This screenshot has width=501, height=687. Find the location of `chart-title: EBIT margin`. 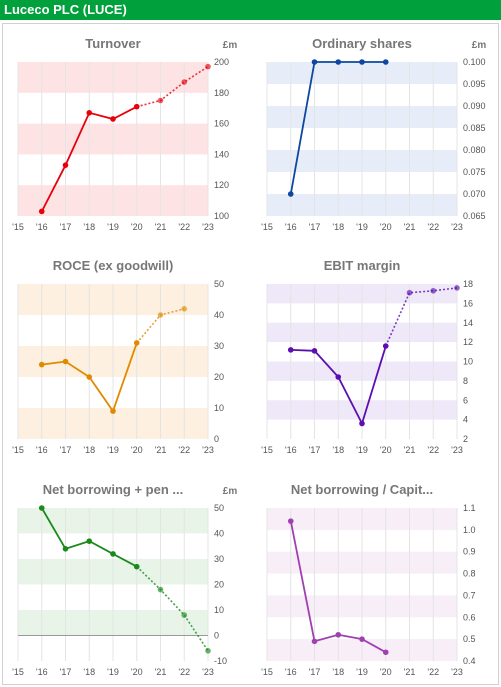

chart-title: EBIT margin is located at coordinates (362, 265).